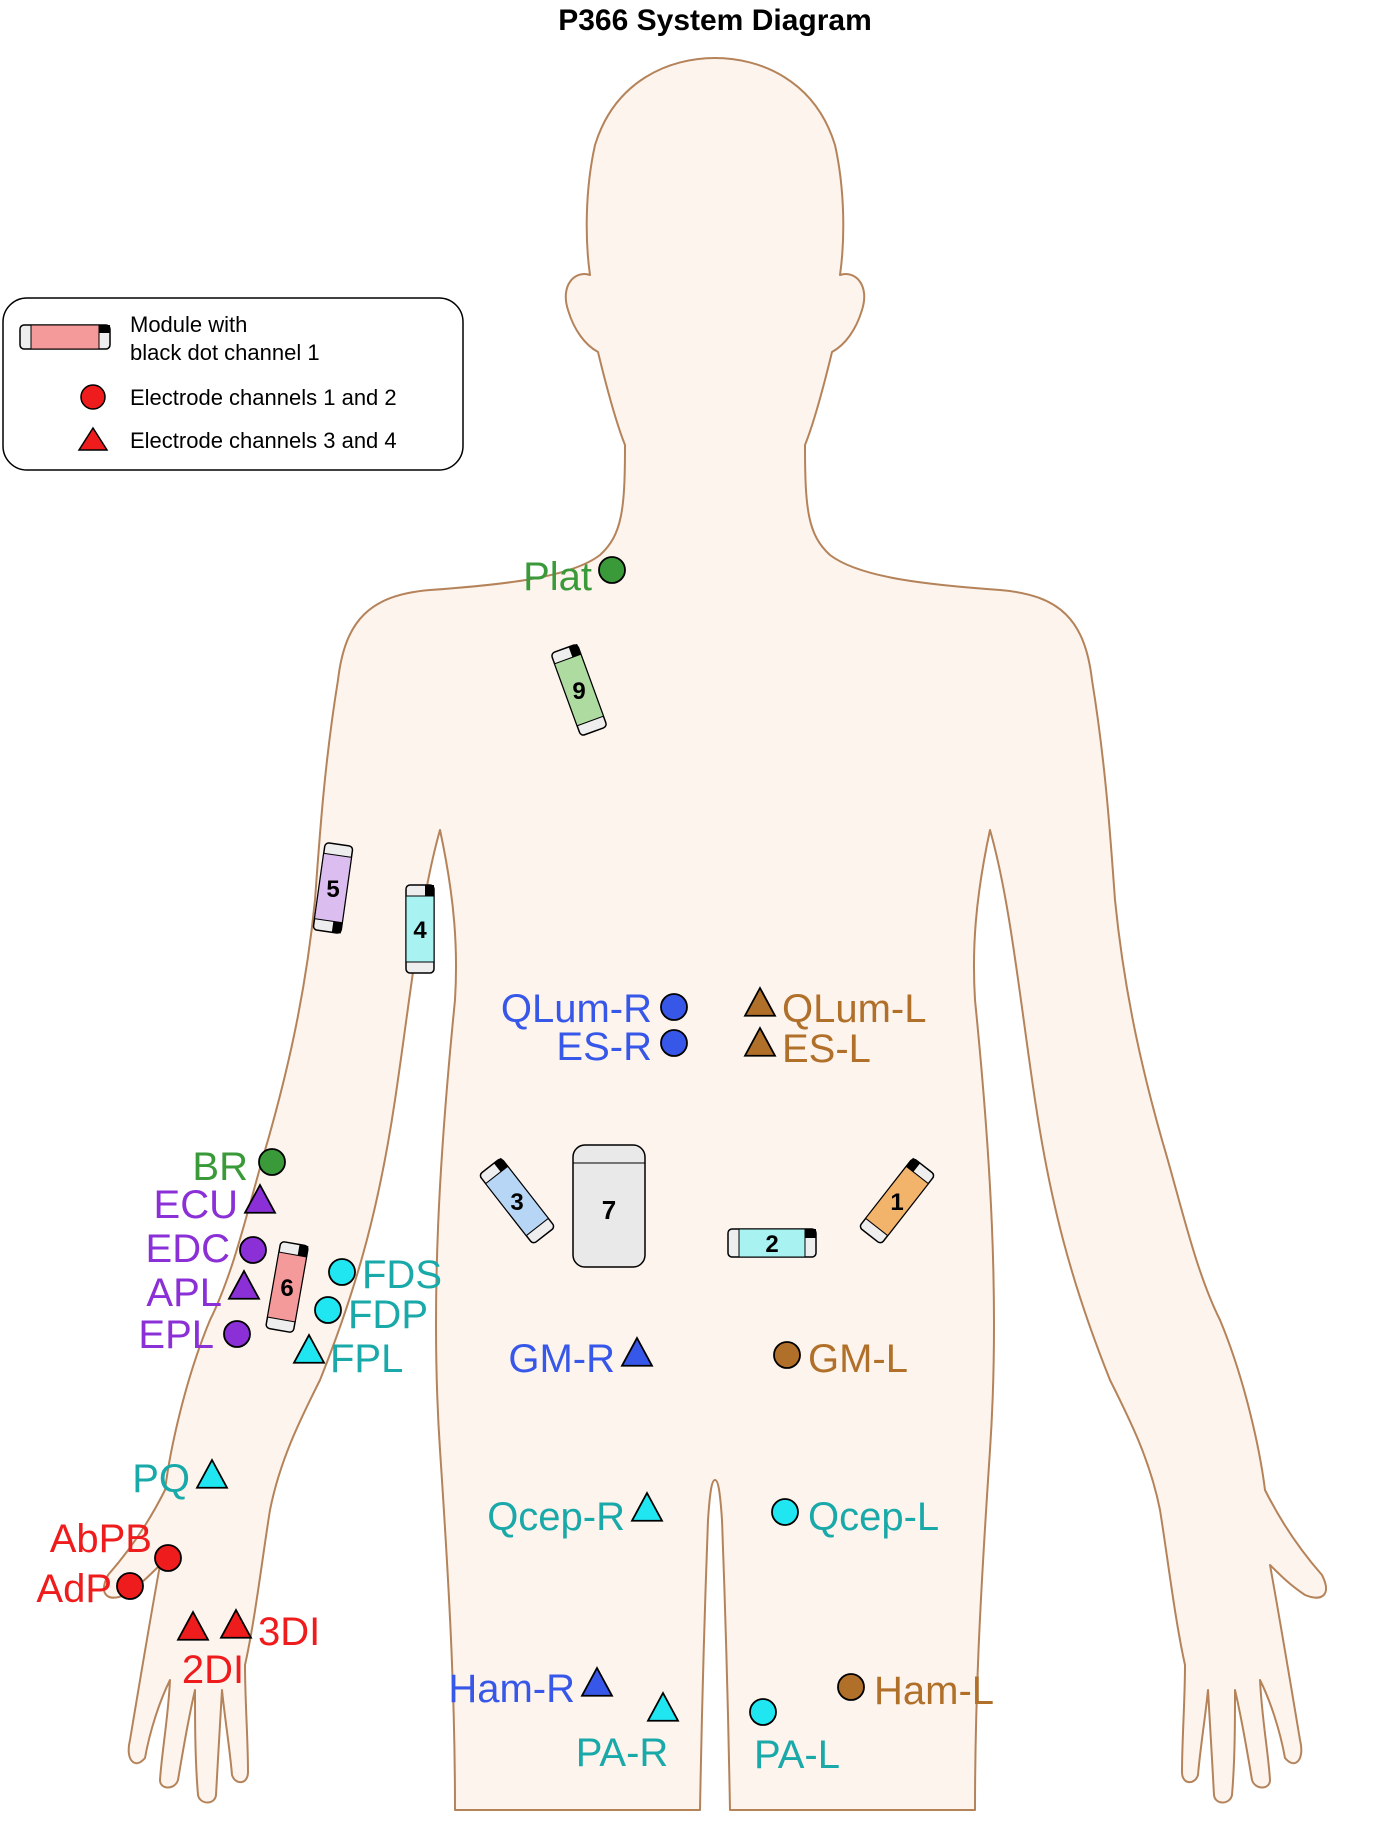 This screenshot has height=1826, width=1398. I want to click on electrode-edc-marker, so click(253, 1250).